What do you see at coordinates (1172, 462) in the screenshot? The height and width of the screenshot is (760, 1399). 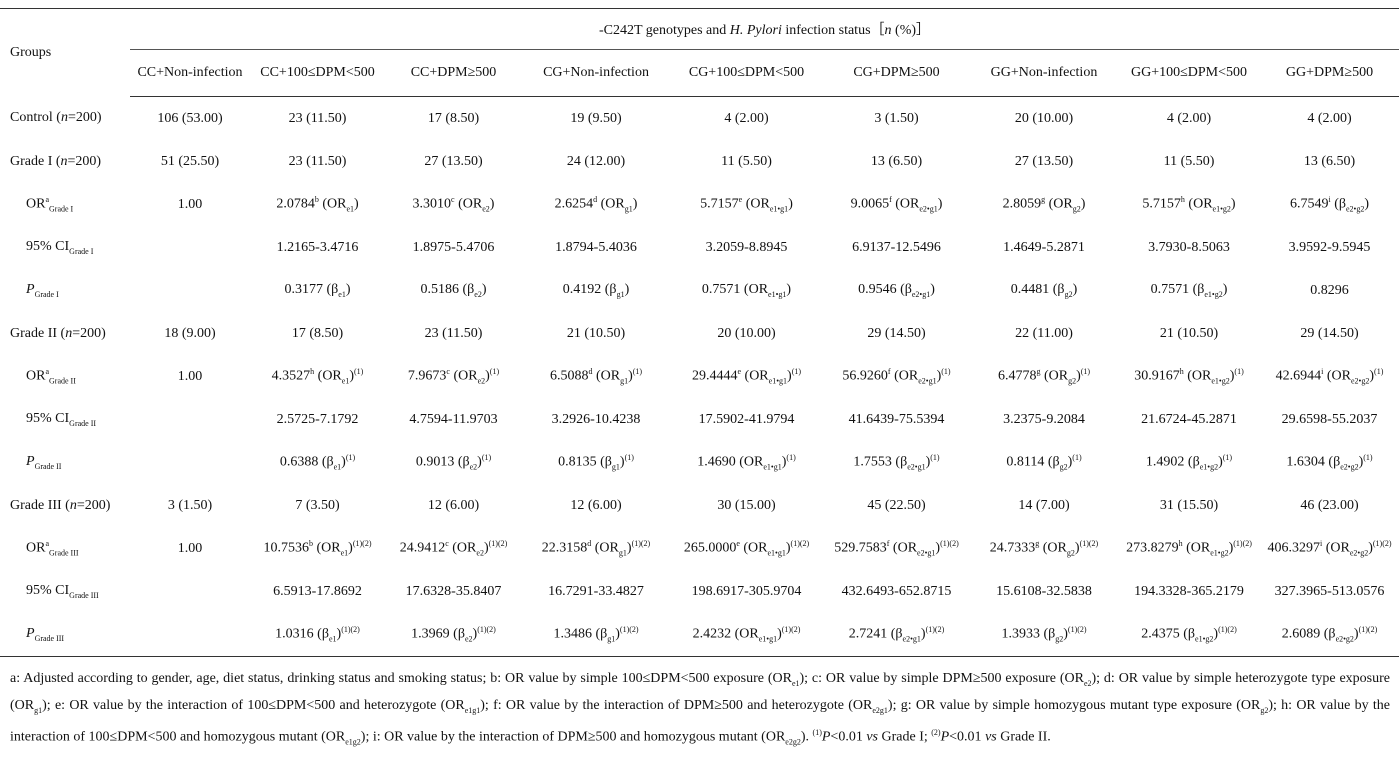 I see `text: 1.4902 (β` at bounding box center [1172, 462].